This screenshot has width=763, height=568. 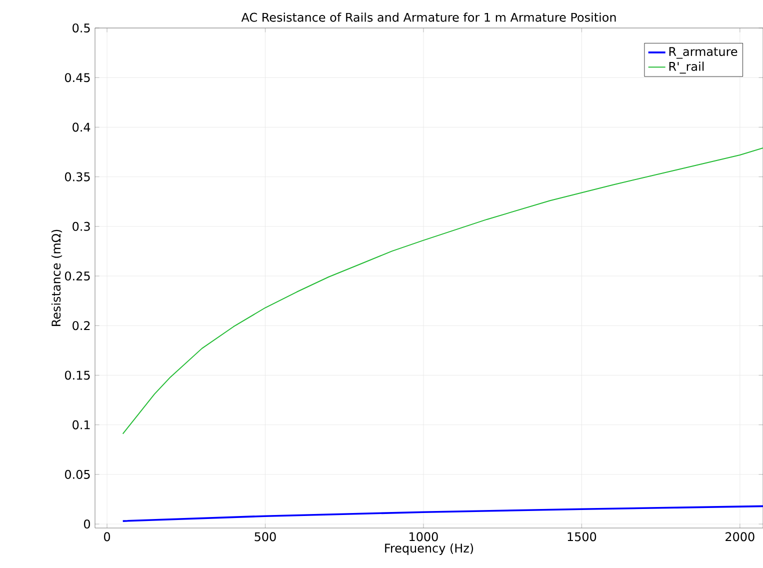 What do you see at coordinates (87, 524) in the screenshot?
I see `y-tick-label: 0` at bounding box center [87, 524].